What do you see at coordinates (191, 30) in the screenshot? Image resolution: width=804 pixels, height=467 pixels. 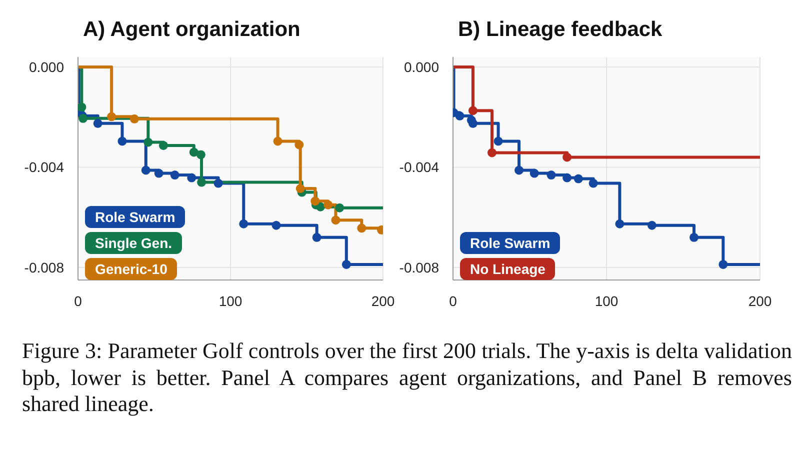 I see `chart-title: A) Agent organization` at bounding box center [191, 30].